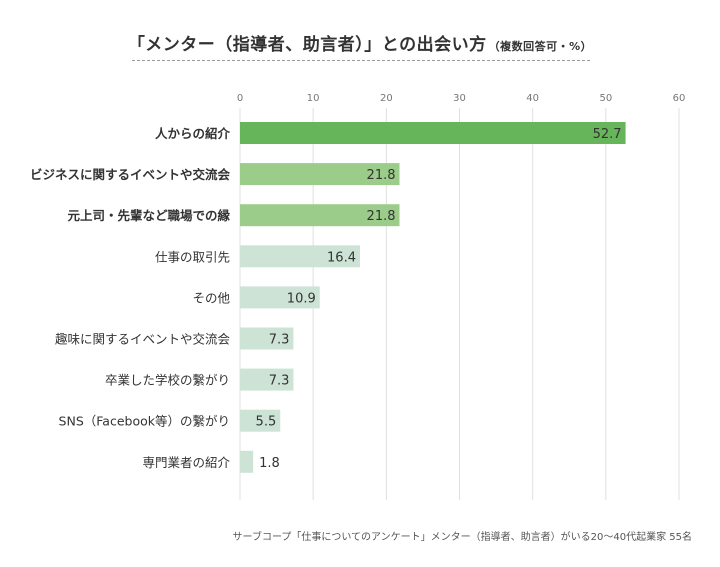  What do you see at coordinates (192, 256) in the screenshot?
I see `category-label: 仕事の取引先` at bounding box center [192, 256].